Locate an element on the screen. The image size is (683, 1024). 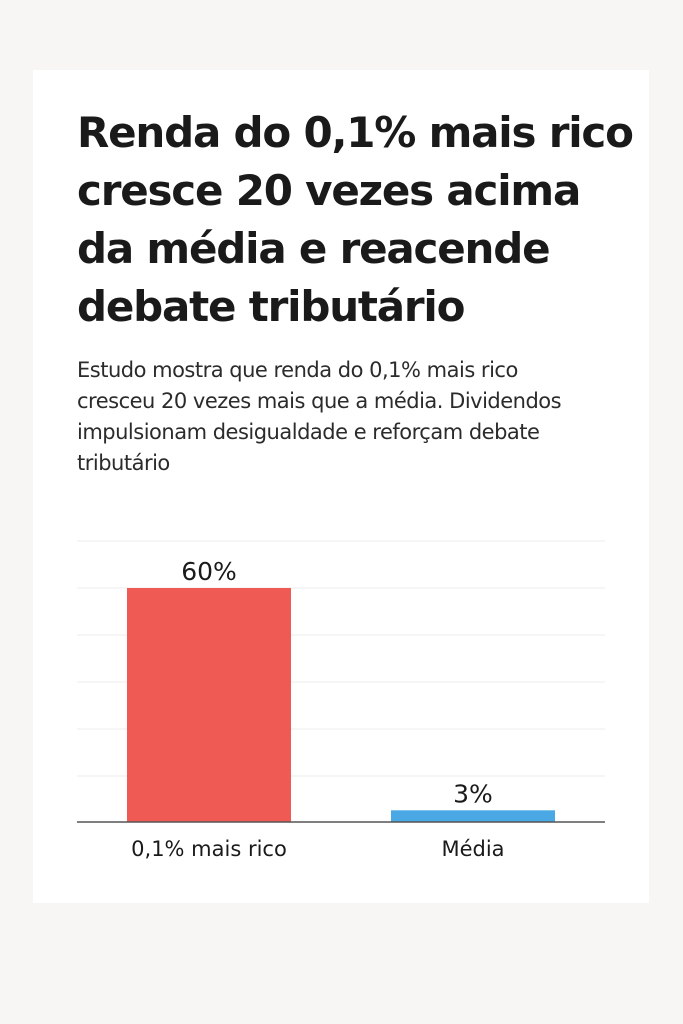
chart-bars is located at coordinates (341, 705).